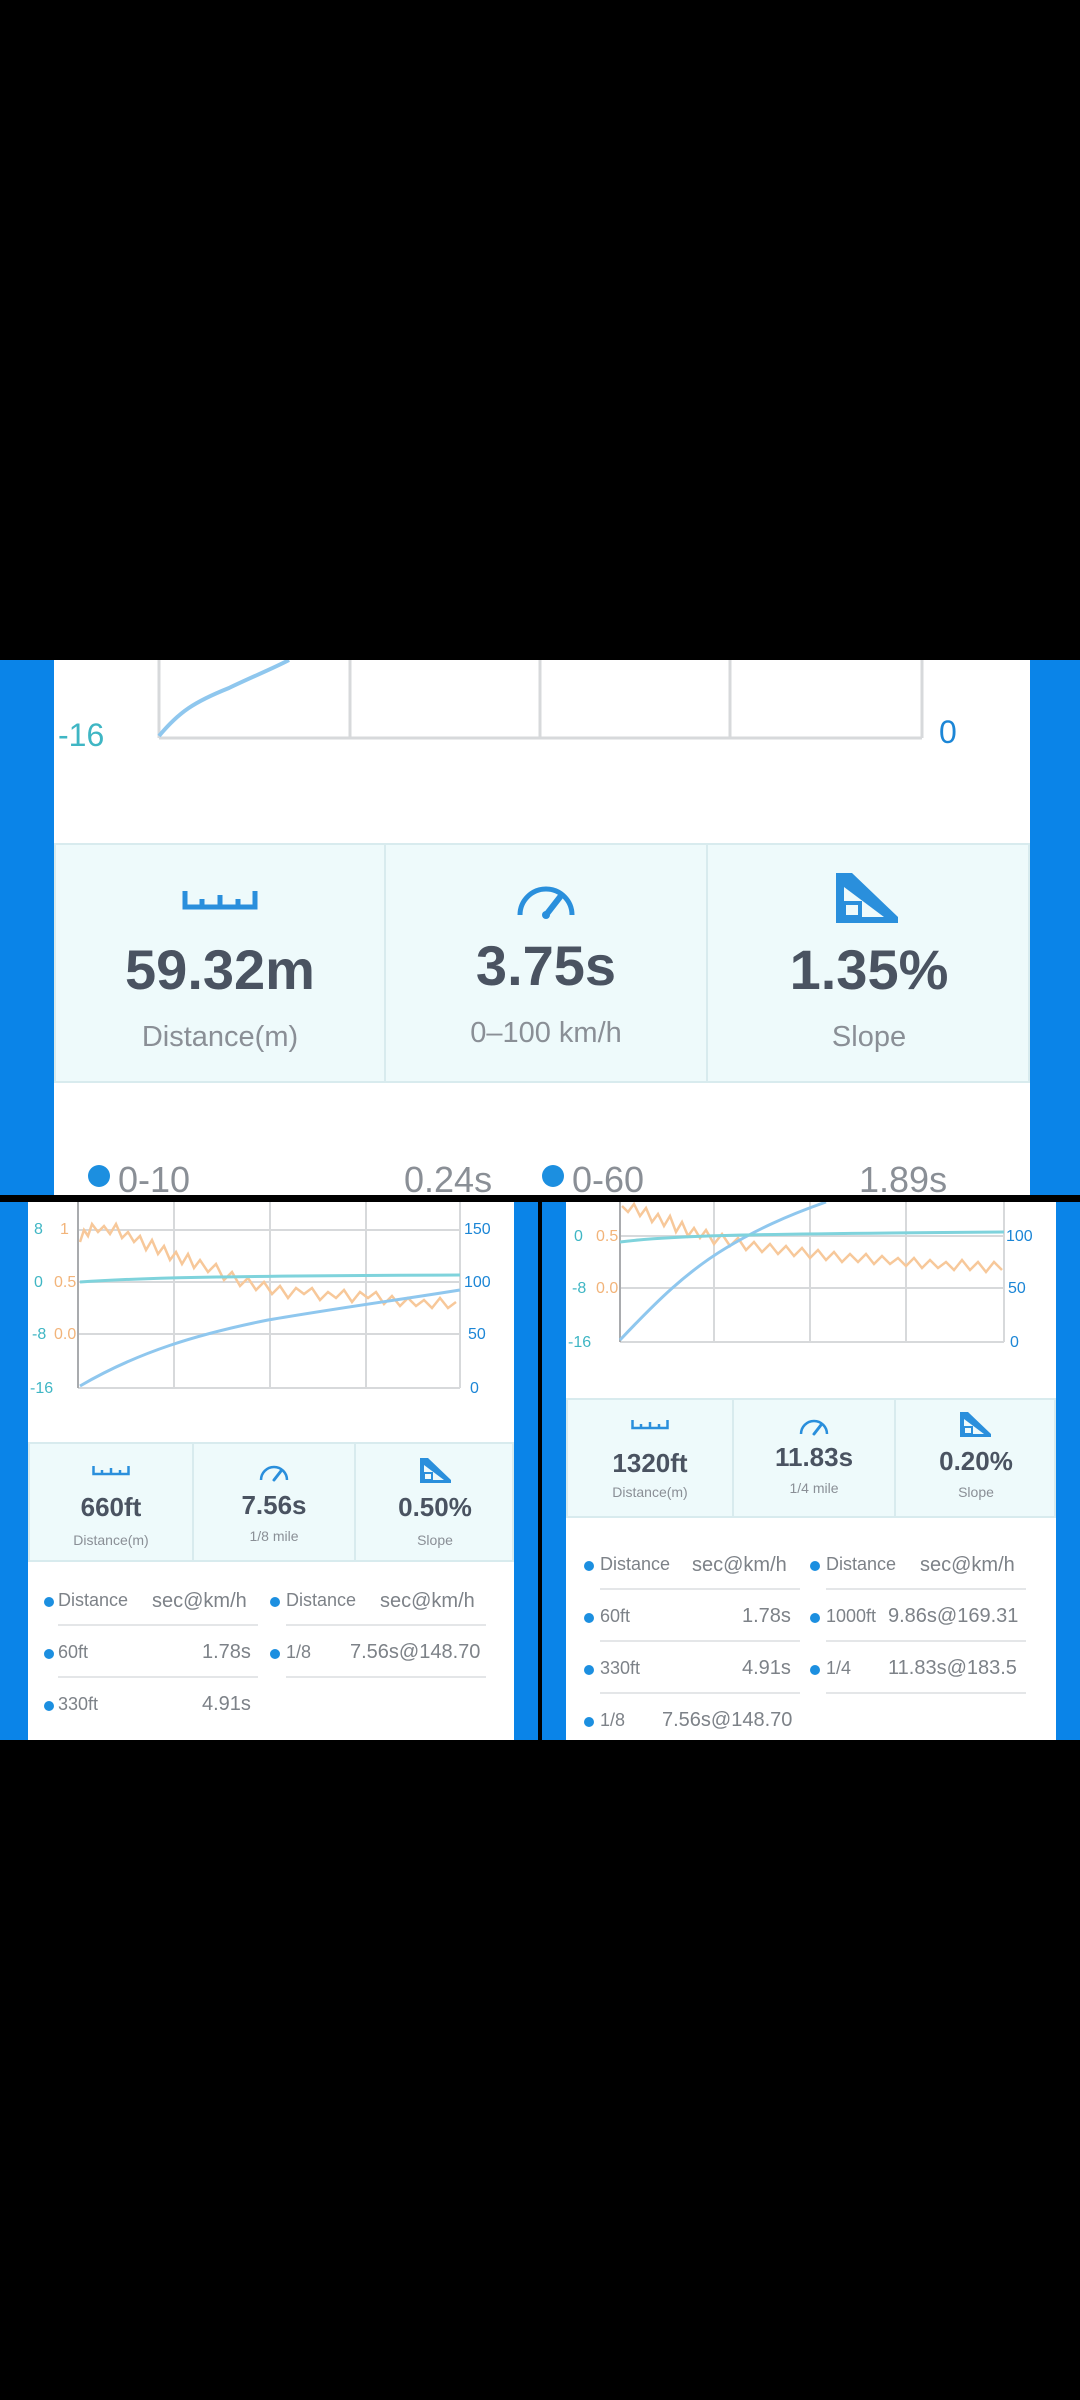  Describe the element at coordinates (650, 1463) in the screenshot. I see `right-stat-distance-value: 1320ft` at that location.